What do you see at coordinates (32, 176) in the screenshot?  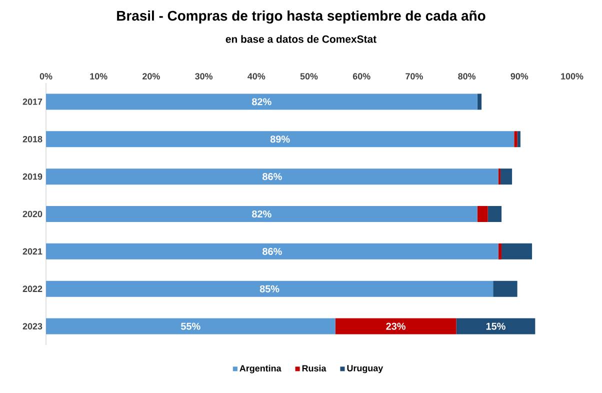 I see `y-tick-label: 2019` at bounding box center [32, 176].